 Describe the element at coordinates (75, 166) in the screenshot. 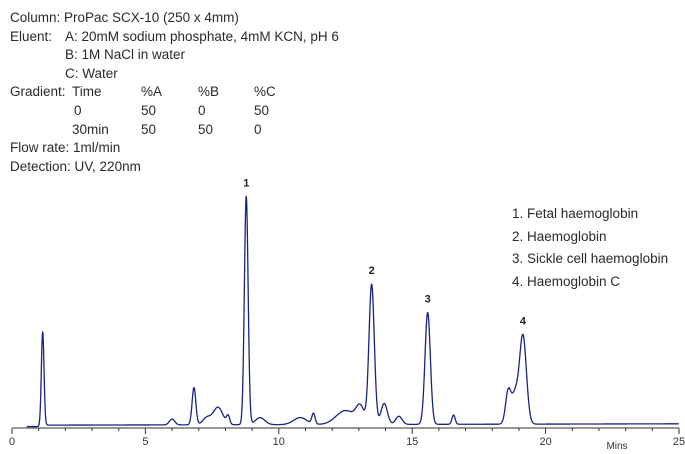

I see `detection: Detection: UV, 220nm` at that location.